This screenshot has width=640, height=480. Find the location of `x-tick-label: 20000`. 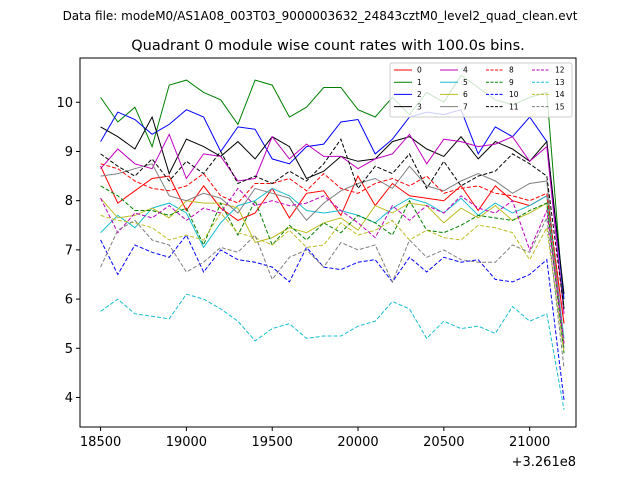

x-tick-label: 20000 is located at coordinates (357, 442).